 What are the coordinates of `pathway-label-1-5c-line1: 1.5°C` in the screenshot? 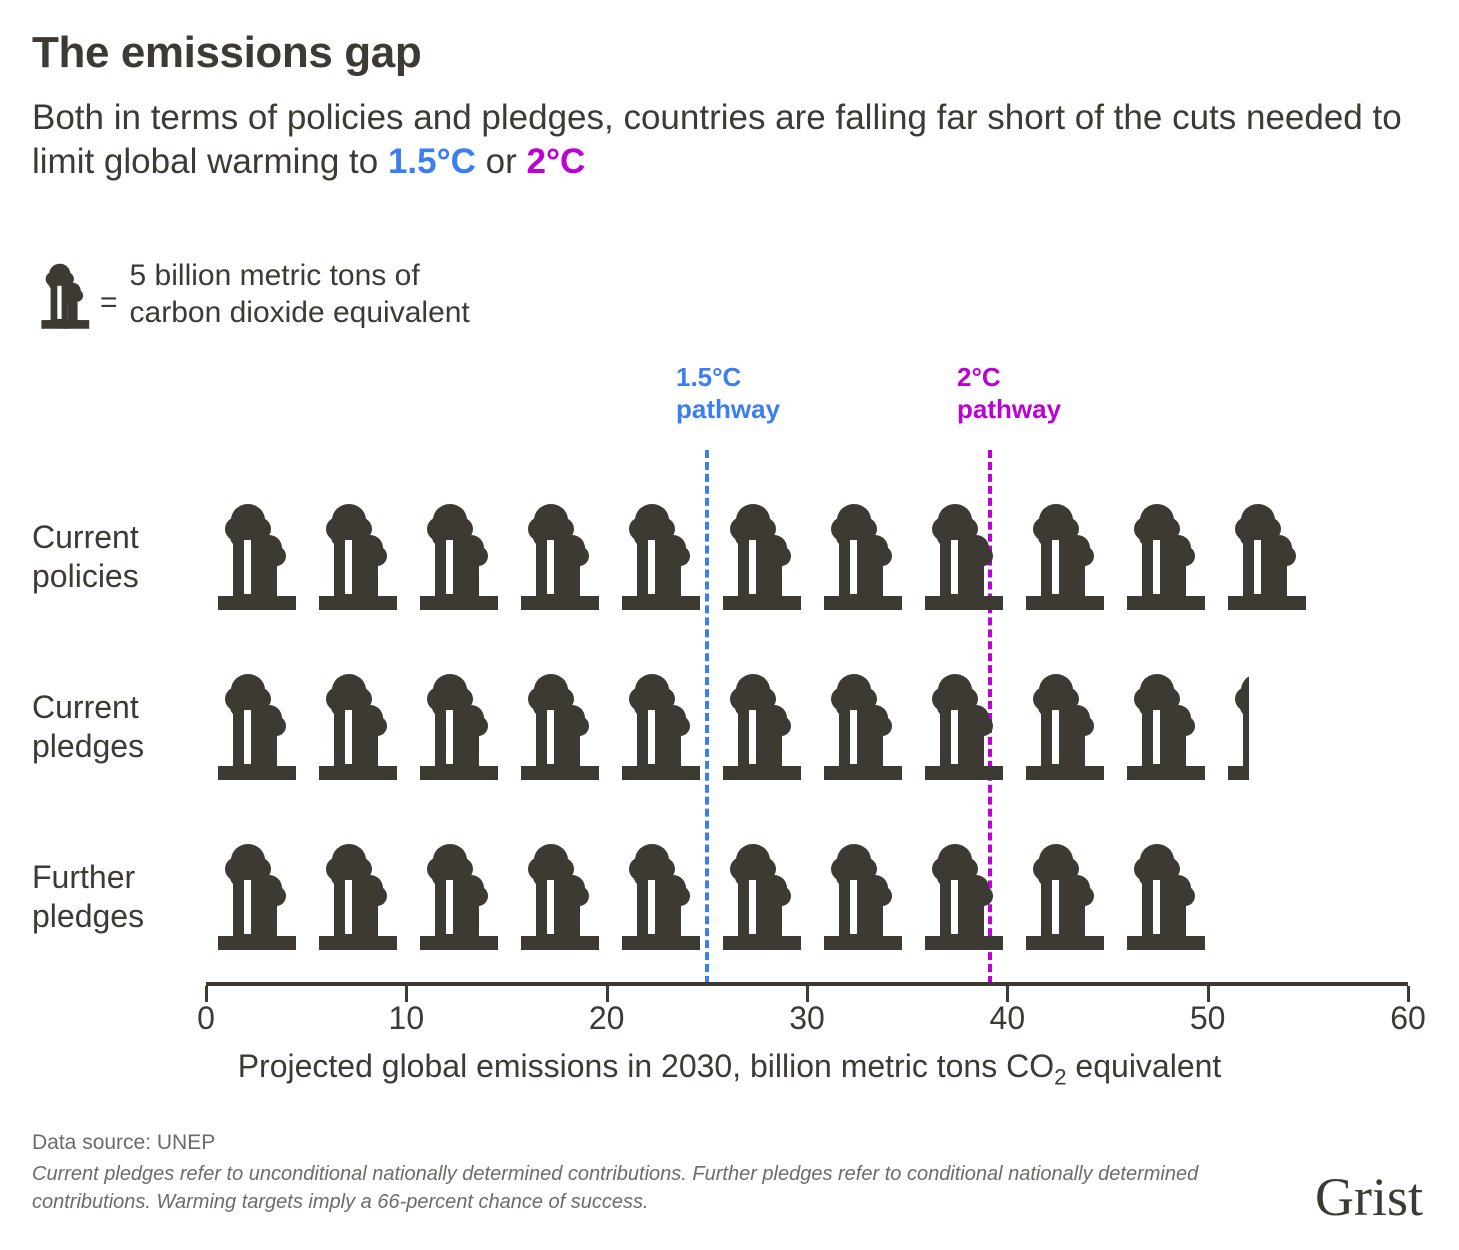 It's located at (709, 377).